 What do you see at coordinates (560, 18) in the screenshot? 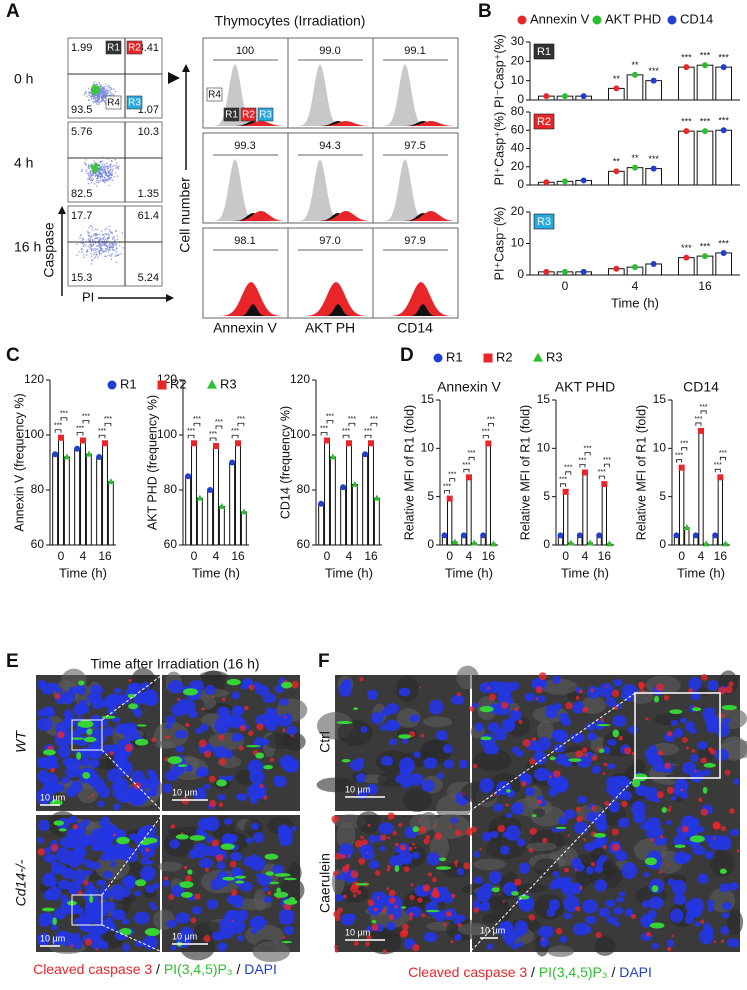
I see `legend-label: Annexin V` at bounding box center [560, 18].